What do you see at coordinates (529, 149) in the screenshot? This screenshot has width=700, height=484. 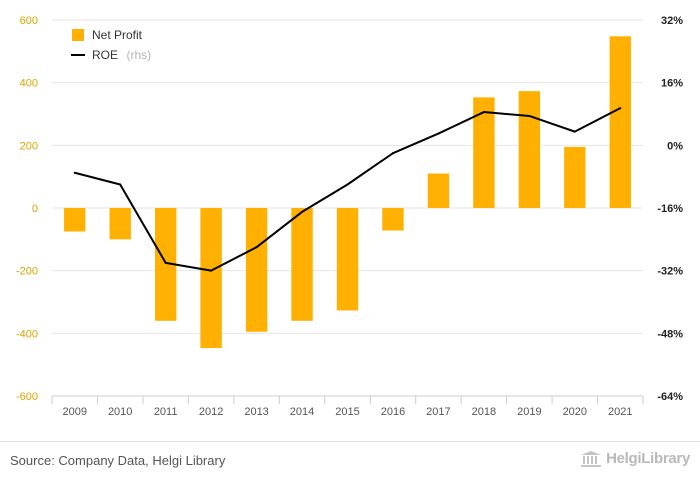 I see `bar-2019` at bounding box center [529, 149].